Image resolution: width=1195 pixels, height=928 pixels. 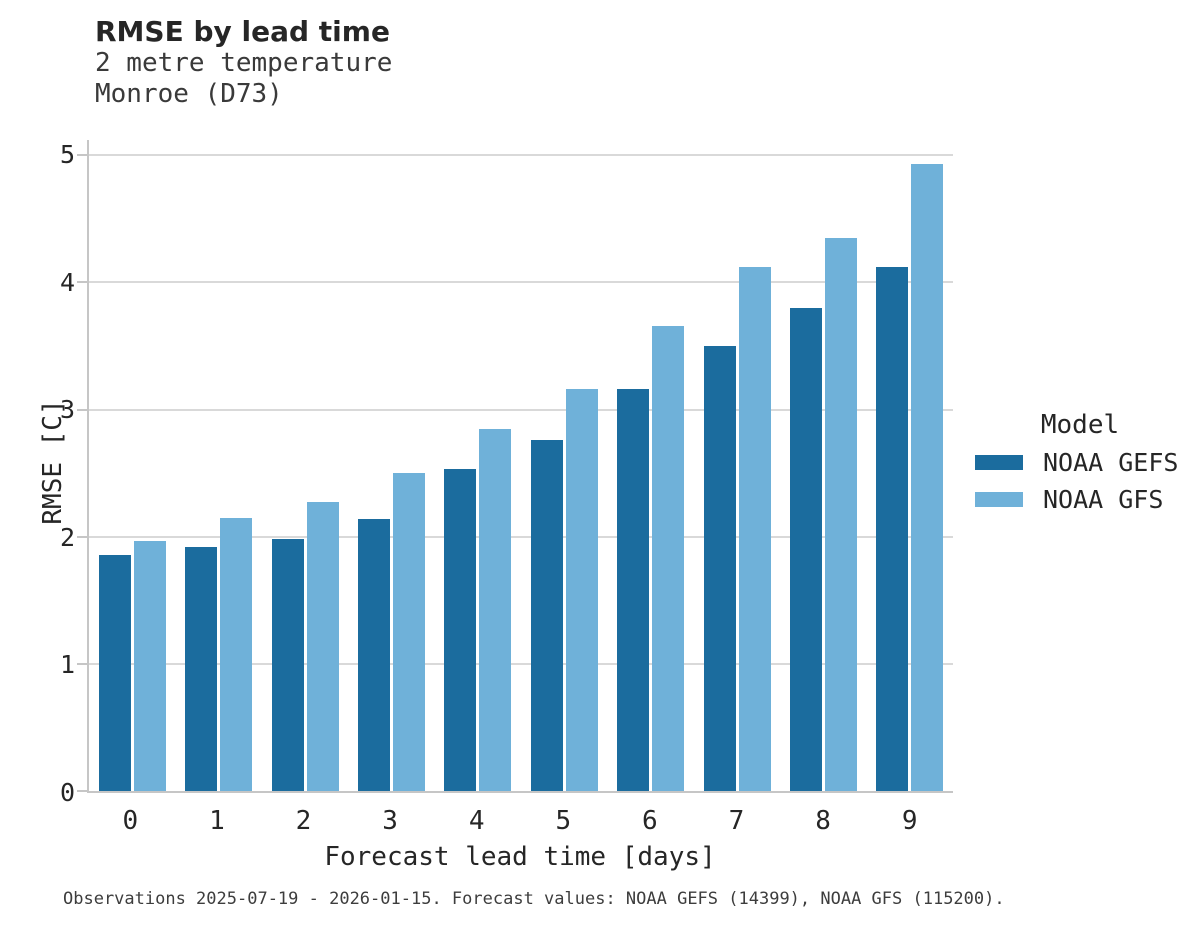 What do you see at coordinates (67, 410) in the screenshot?
I see `y-tick-label: 3` at bounding box center [67, 410].